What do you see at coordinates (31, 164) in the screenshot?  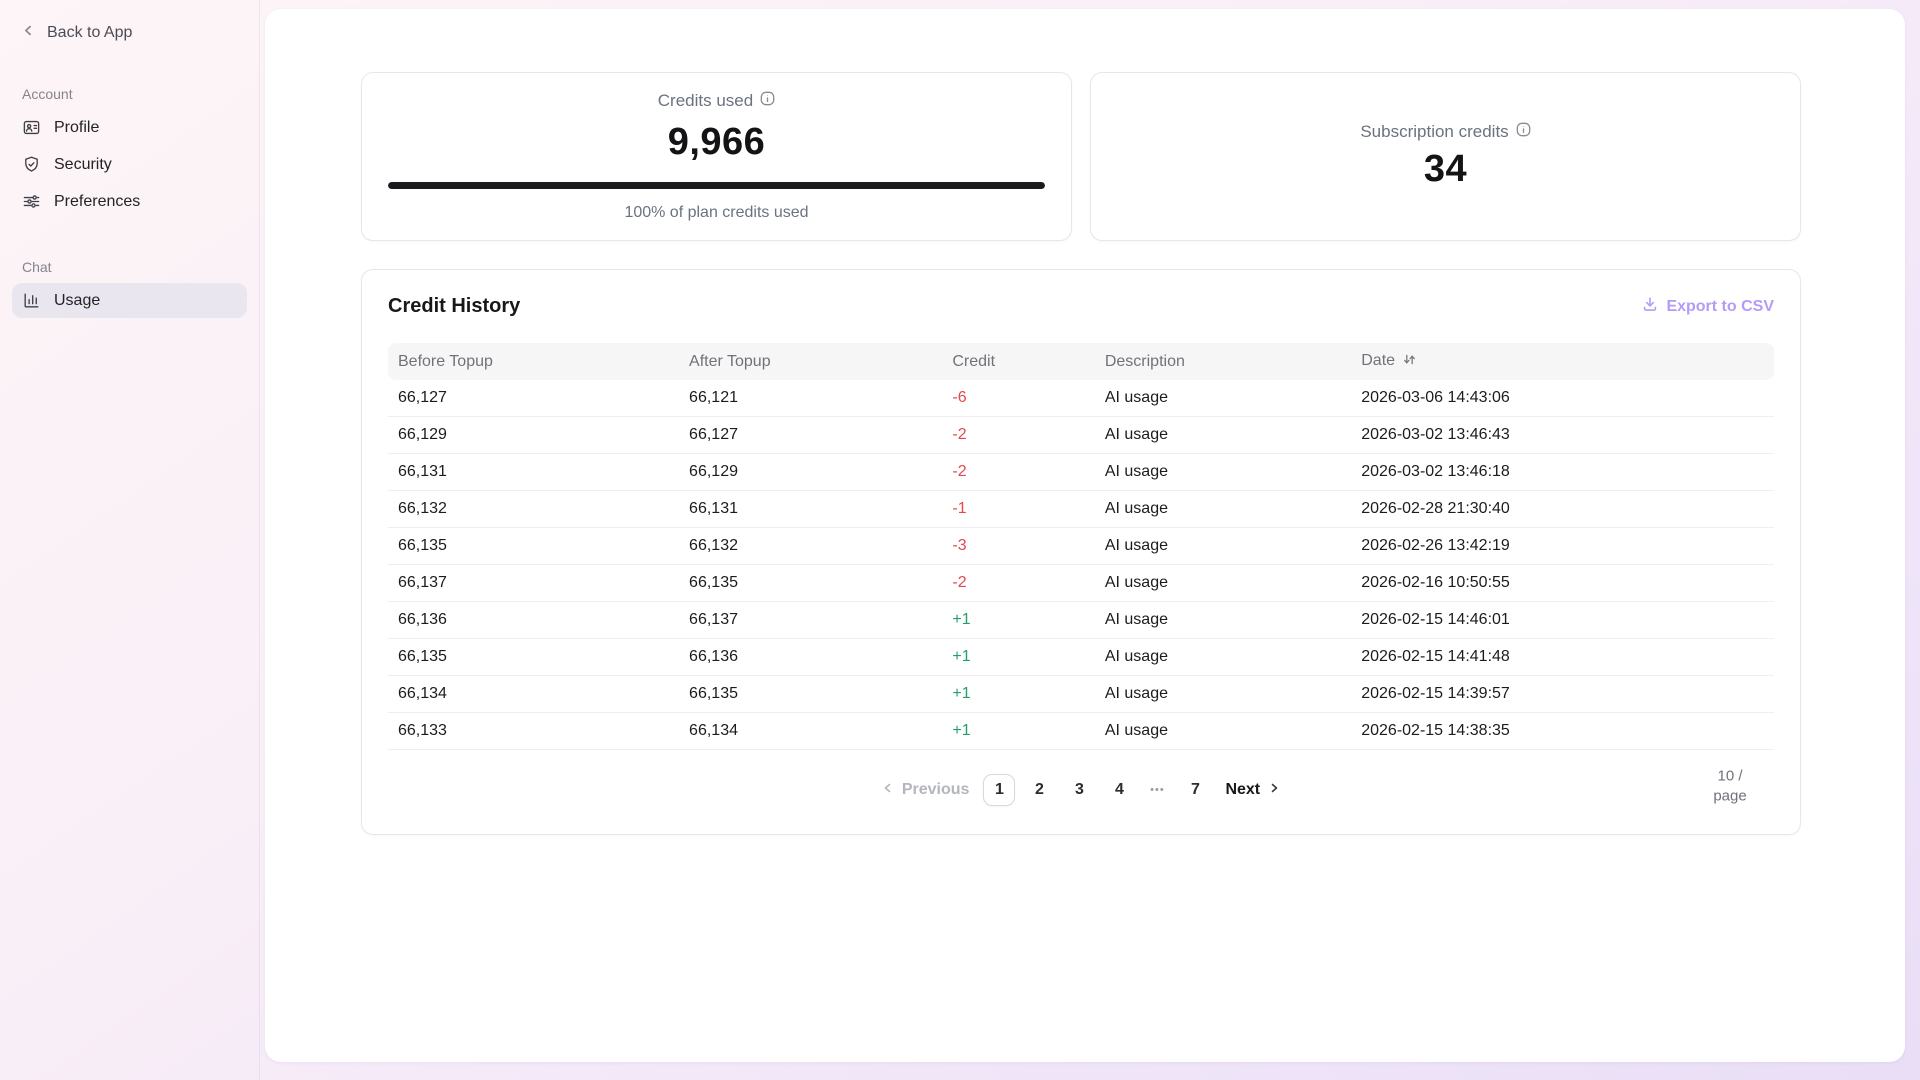 I see `shield-check-icon` at bounding box center [31, 164].